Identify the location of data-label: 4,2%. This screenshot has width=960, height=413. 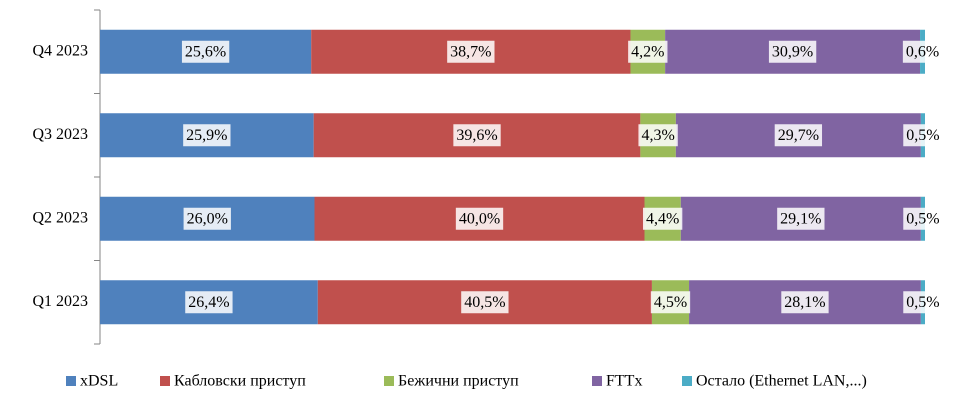
(647, 51).